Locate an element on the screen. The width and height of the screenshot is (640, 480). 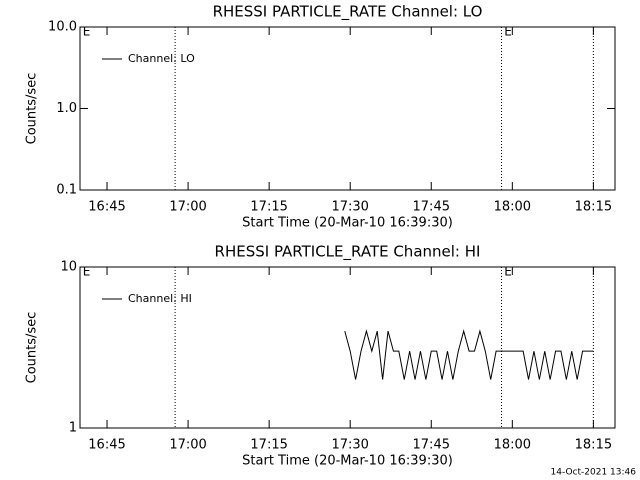
data-line is located at coordinates (469, 354).